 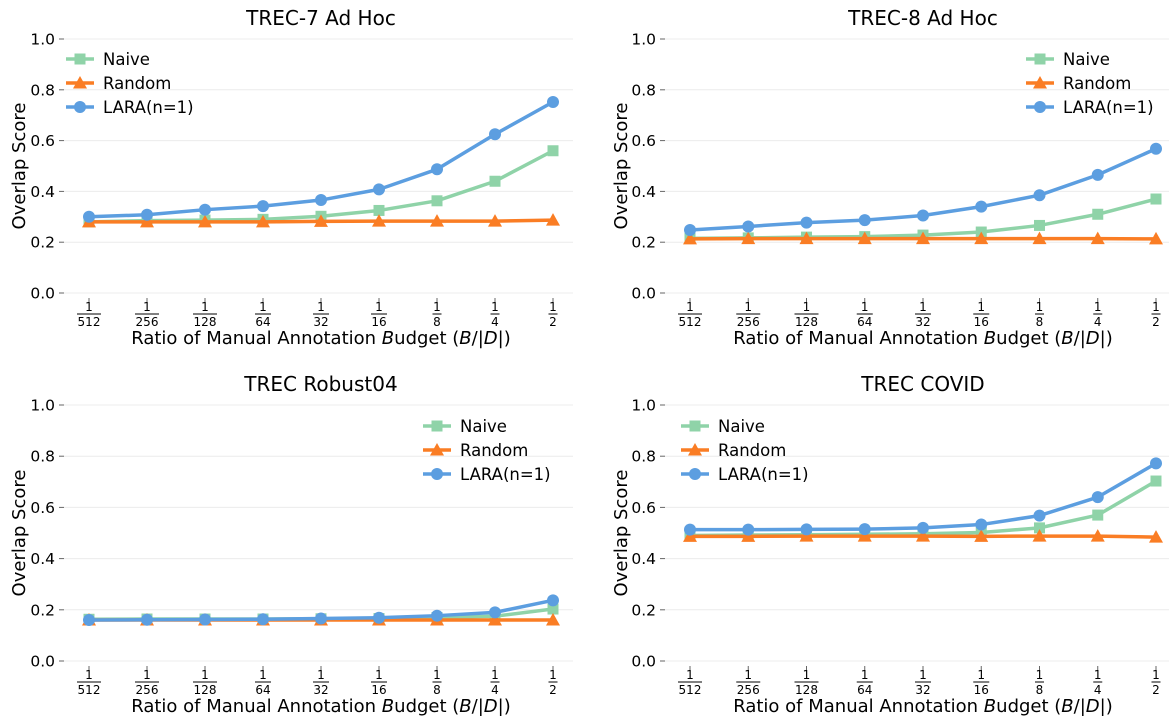 What do you see at coordinates (262, 690) in the screenshot?
I see `x-tick-denominator: 64` at bounding box center [262, 690].